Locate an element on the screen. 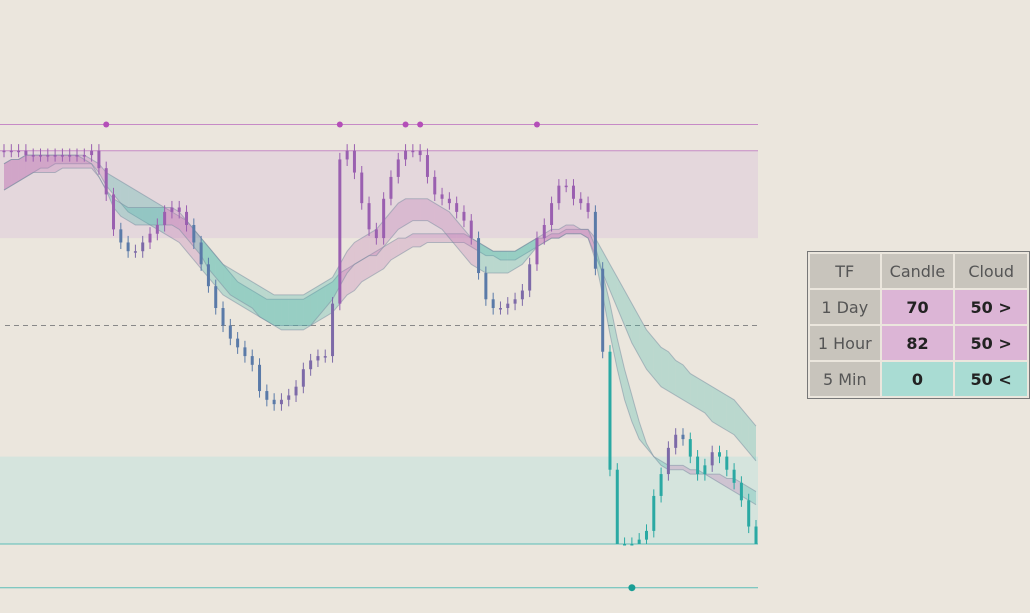  row-cloud-value: 50 < is located at coordinates (991, 379).